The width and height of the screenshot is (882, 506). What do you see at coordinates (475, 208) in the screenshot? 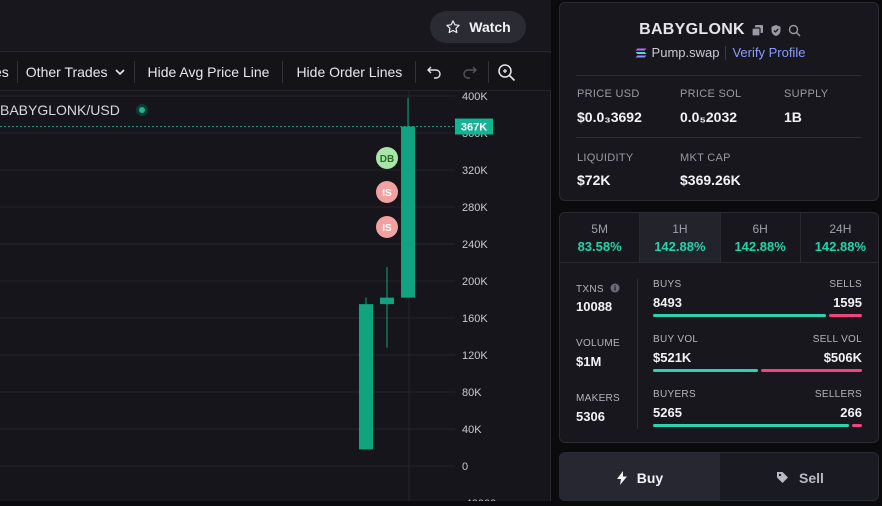
I see `y-tick-label: 280K` at bounding box center [475, 208].